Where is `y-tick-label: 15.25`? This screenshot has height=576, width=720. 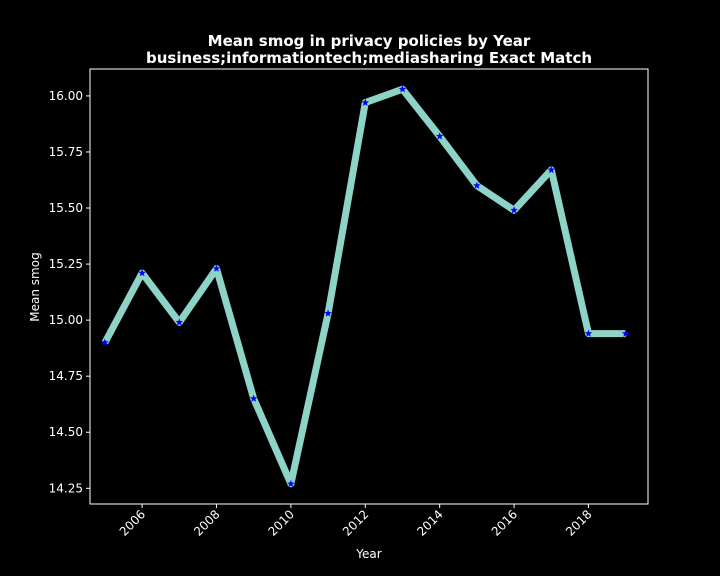 y-tick-label: 15.25 is located at coordinates (66, 264).